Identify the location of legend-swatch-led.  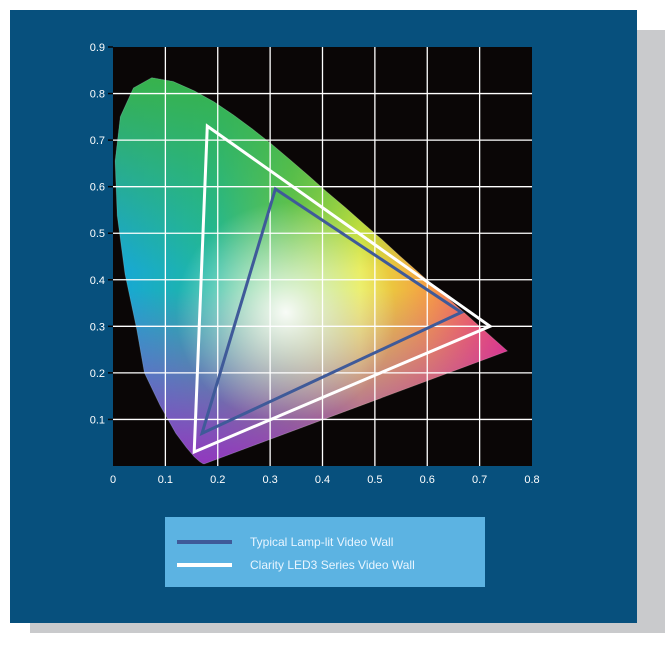
(204, 565).